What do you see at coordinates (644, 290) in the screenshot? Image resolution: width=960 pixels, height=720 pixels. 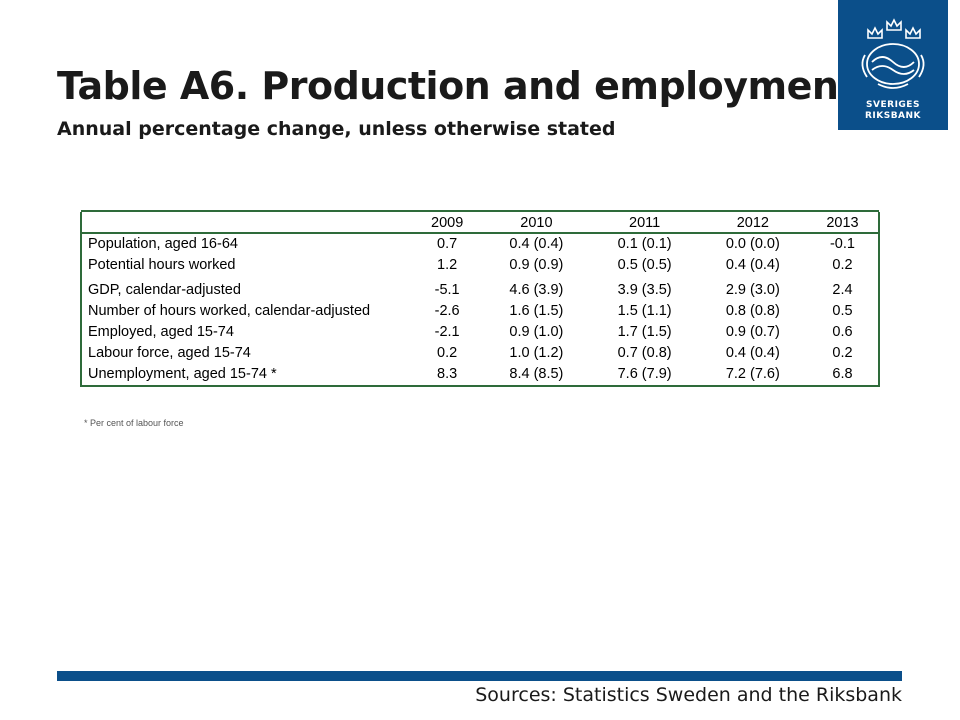 I see `table-cell: 3.9 (3.5)` at bounding box center [644, 290].